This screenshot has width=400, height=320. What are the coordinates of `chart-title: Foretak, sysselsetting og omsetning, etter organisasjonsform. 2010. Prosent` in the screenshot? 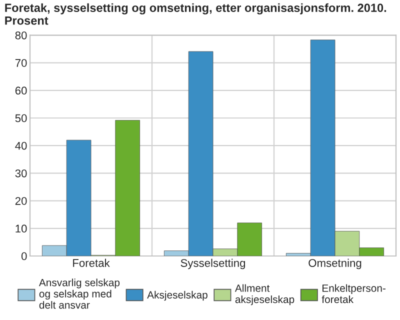 It's located at (195, 14).